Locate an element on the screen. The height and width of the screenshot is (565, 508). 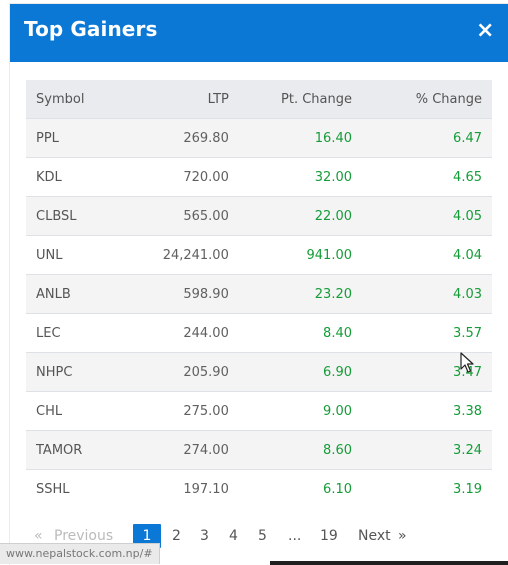
pct-change-cell: 3.57 is located at coordinates (427, 333).